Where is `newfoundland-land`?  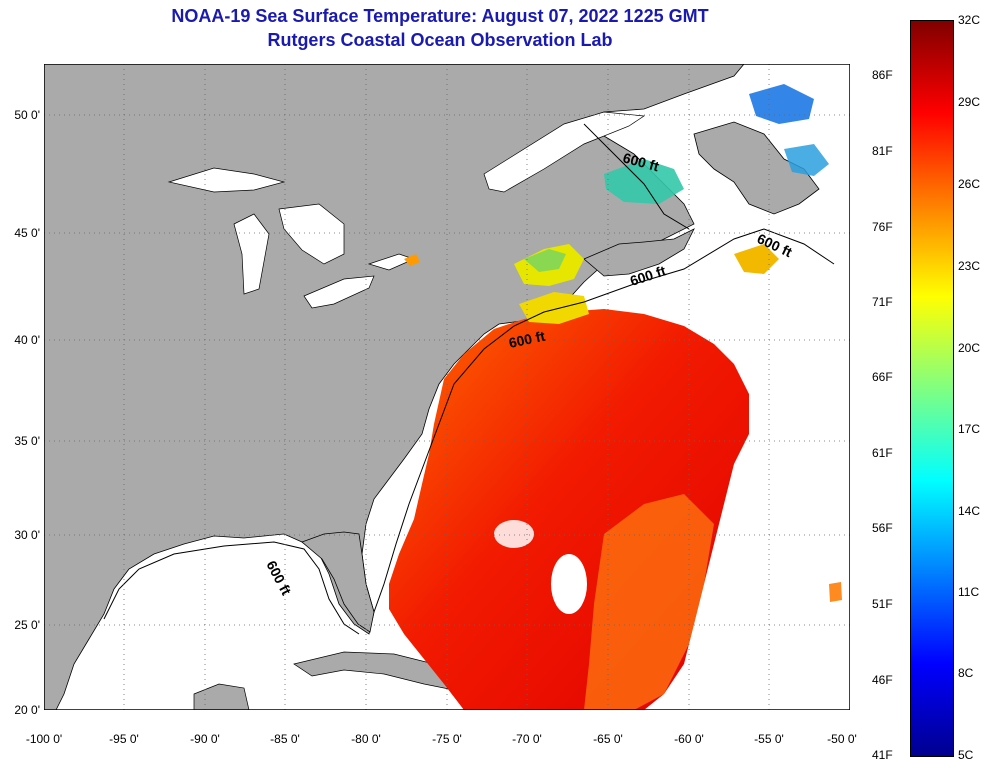
newfoundland-land is located at coordinates (756, 168).